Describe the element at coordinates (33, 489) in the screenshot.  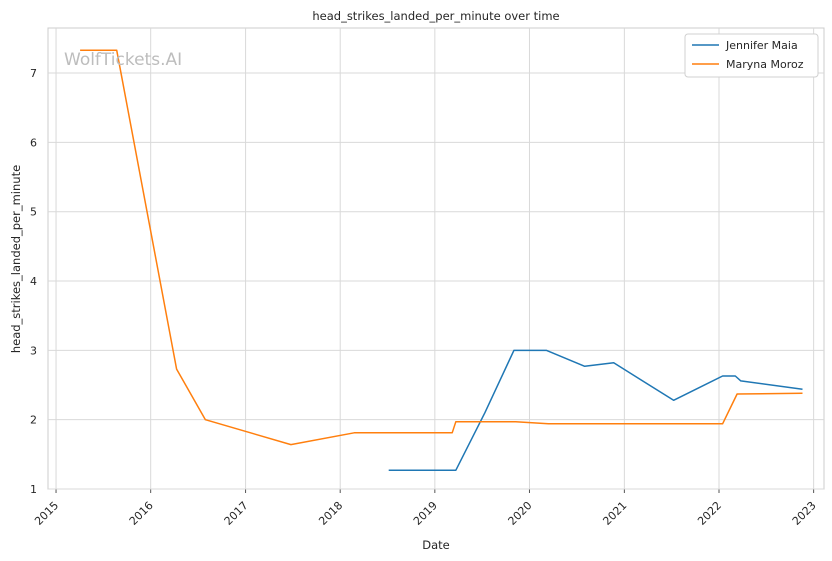
I see `y-tick-label: 1` at that location.